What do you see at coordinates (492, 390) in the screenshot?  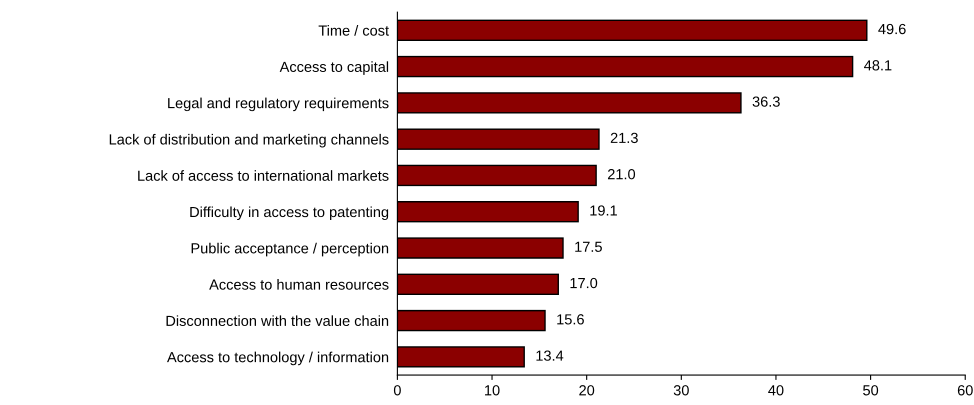 I see `x-tick-label: 10` at bounding box center [492, 390].